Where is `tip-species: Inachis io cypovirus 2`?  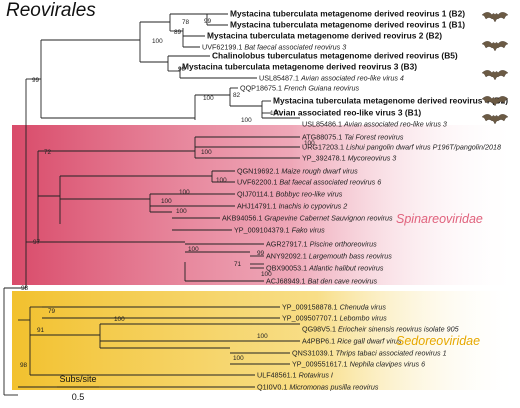 tip-species: Inachis io cypovirus 2 is located at coordinates (313, 206).